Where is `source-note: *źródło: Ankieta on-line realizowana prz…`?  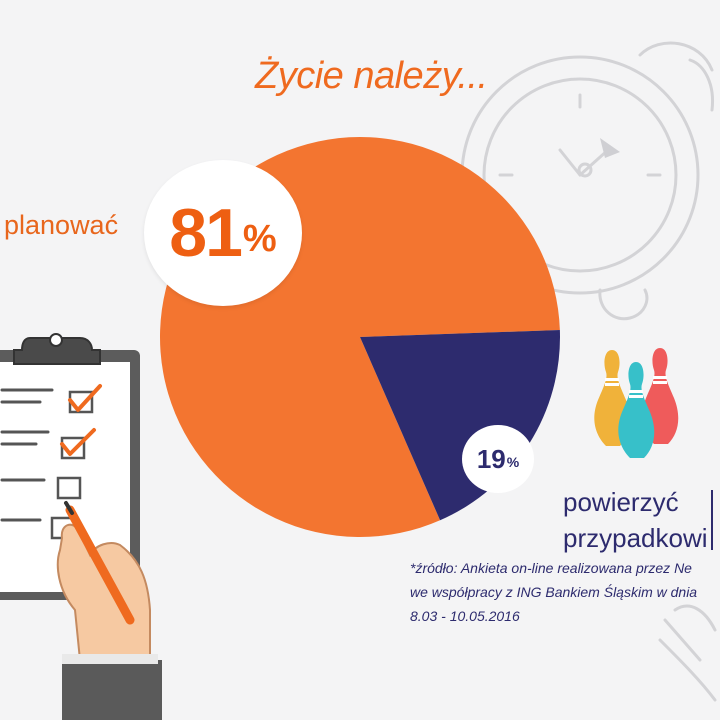 source-note: *źródło: Ankieta on-line realizowana prz… is located at coordinates (553, 592).